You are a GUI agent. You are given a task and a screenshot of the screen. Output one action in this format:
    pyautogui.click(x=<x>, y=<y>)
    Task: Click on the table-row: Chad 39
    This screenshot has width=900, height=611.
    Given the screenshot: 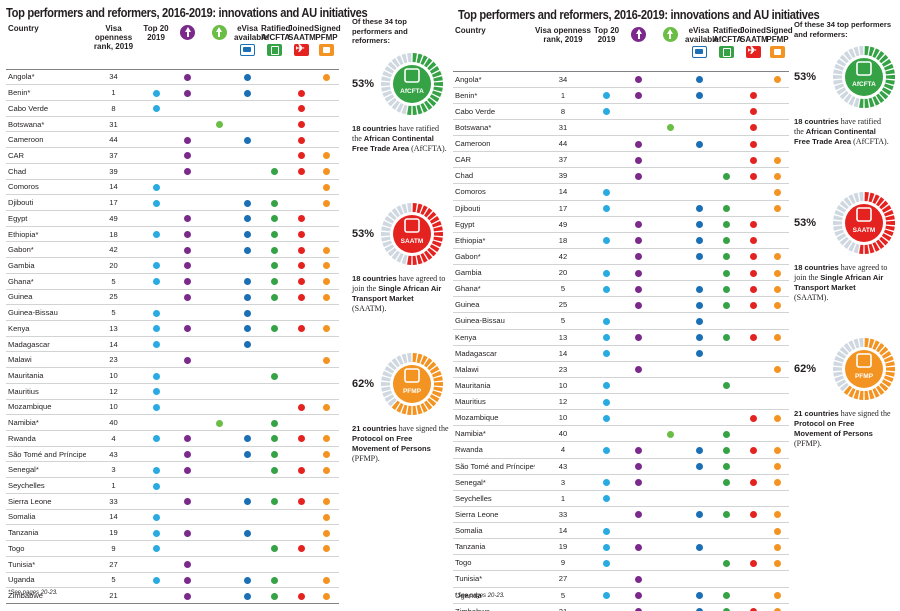 What is the action you would take?
    pyautogui.click(x=172, y=171)
    